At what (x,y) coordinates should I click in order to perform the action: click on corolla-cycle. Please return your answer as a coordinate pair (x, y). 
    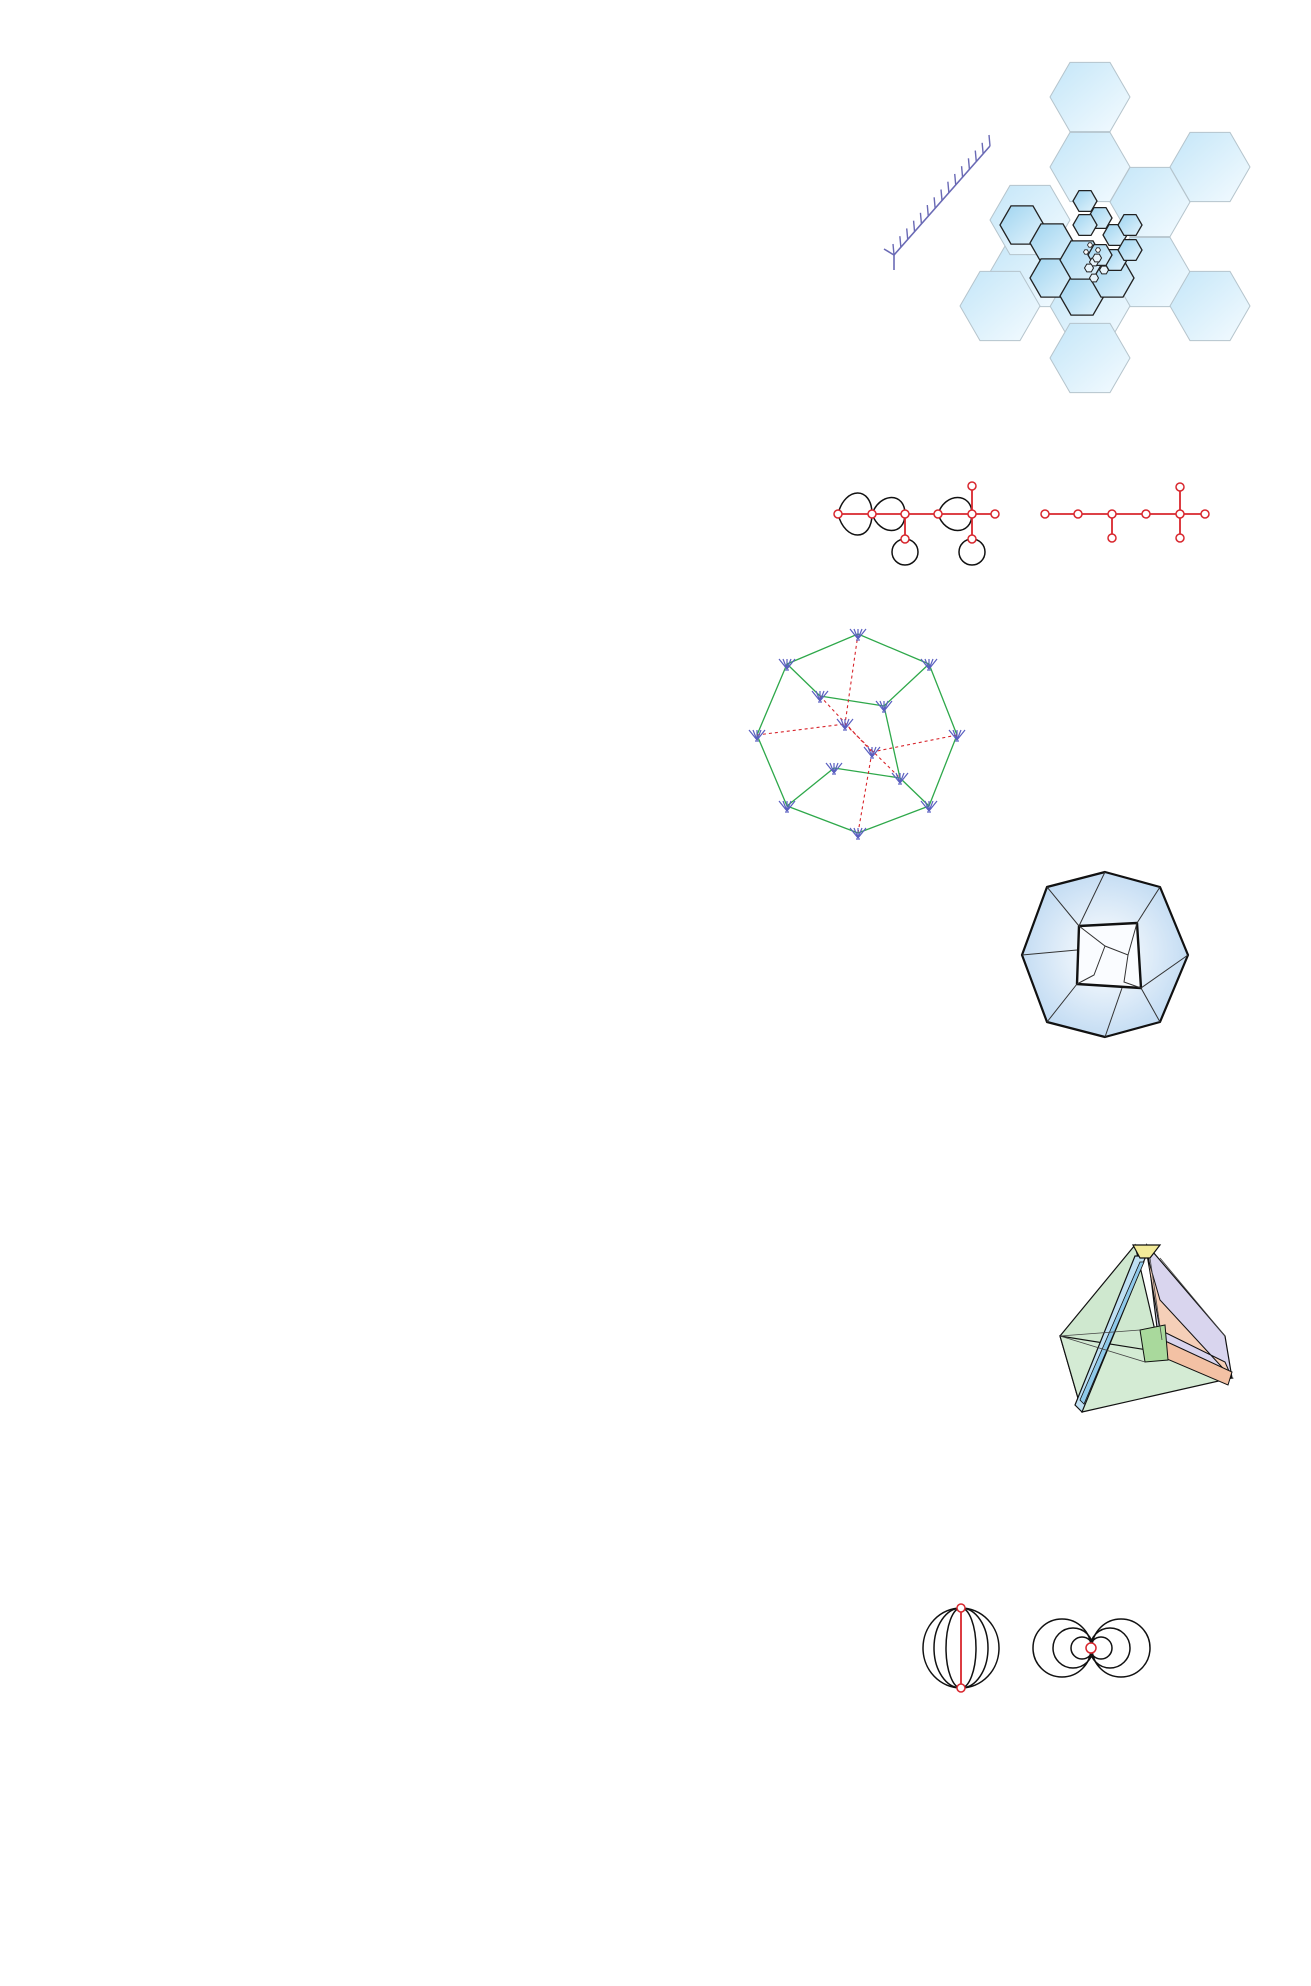
    Looking at the image, I should click on (857, 734).